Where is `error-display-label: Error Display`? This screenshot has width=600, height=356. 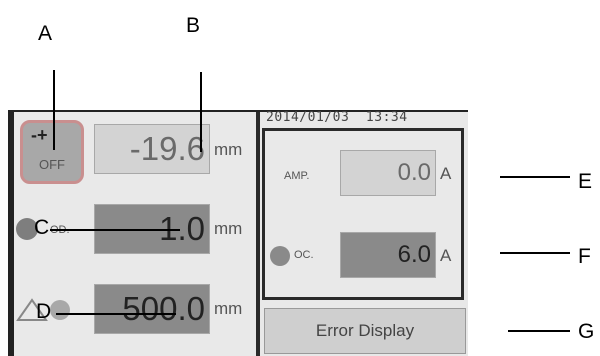 error-display-label: Error Display is located at coordinates (365, 330).